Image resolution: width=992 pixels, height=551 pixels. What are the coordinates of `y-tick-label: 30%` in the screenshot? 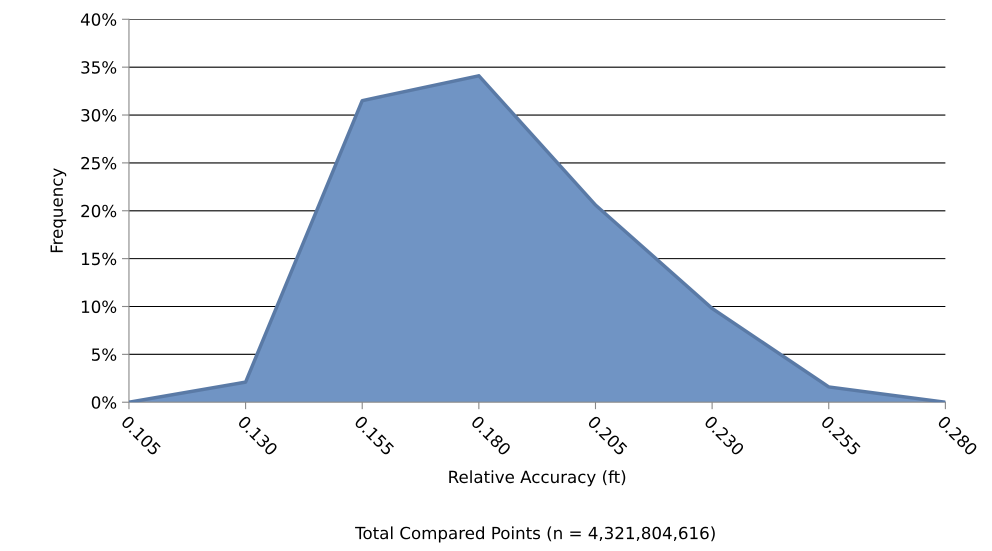 It's located at (98, 115).